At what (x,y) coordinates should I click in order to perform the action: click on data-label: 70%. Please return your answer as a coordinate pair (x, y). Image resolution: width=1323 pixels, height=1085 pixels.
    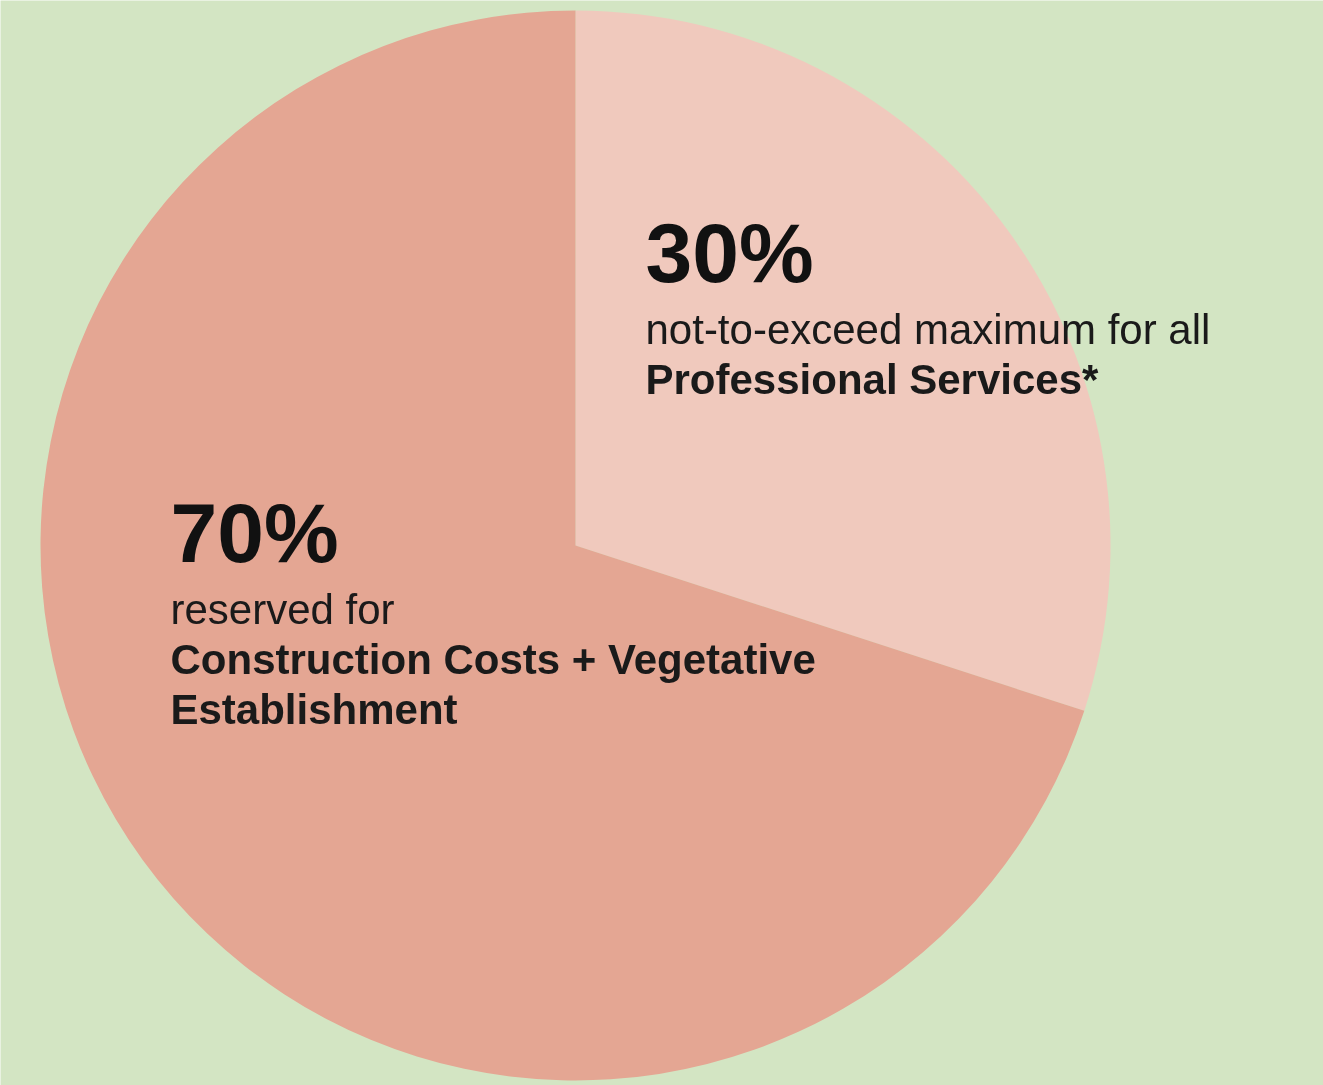
    Looking at the image, I should click on (254, 532).